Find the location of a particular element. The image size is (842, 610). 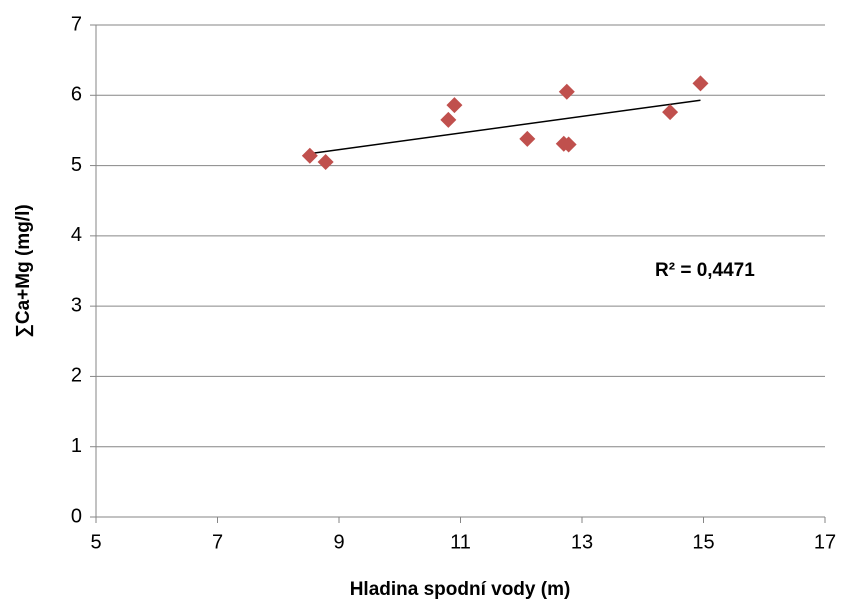

x-tick-label: 7 is located at coordinates (217, 542).